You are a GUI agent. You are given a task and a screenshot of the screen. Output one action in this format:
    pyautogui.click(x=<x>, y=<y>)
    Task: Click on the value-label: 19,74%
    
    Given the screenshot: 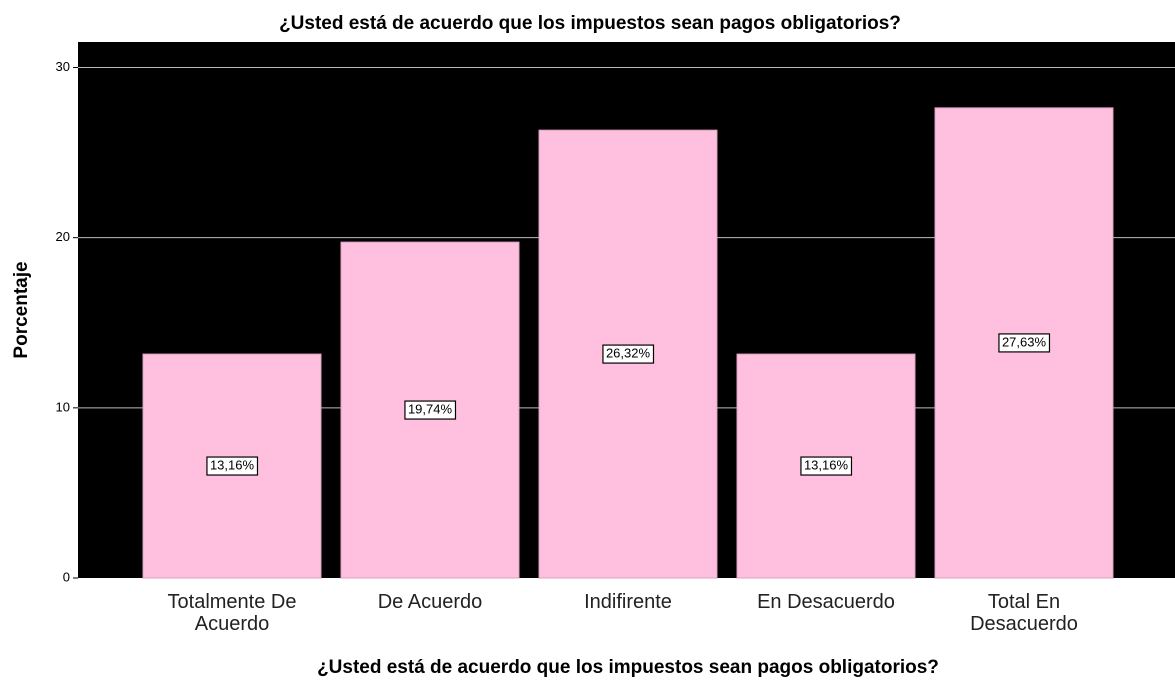 What is the action you would take?
    pyautogui.click(x=430, y=408)
    